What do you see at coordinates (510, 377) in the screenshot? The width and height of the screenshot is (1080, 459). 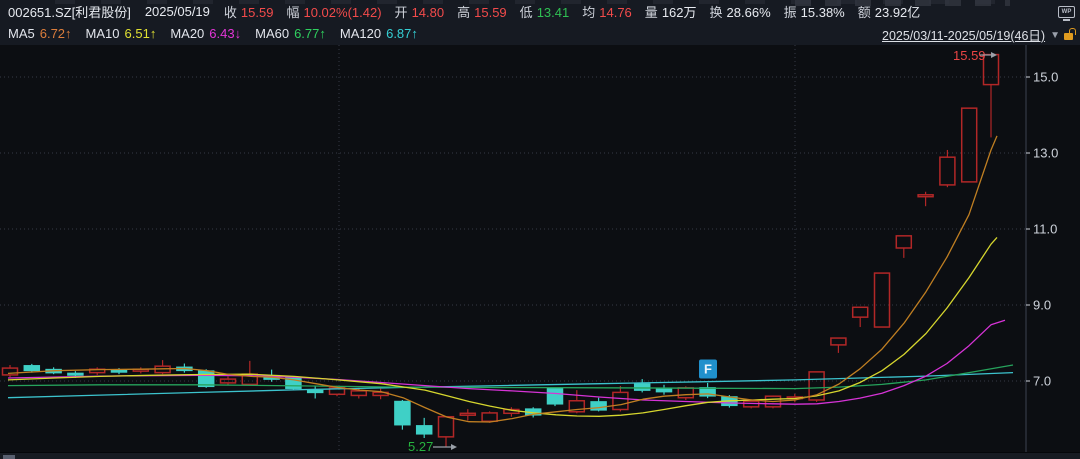 I see `ma60-line` at bounding box center [510, 377].